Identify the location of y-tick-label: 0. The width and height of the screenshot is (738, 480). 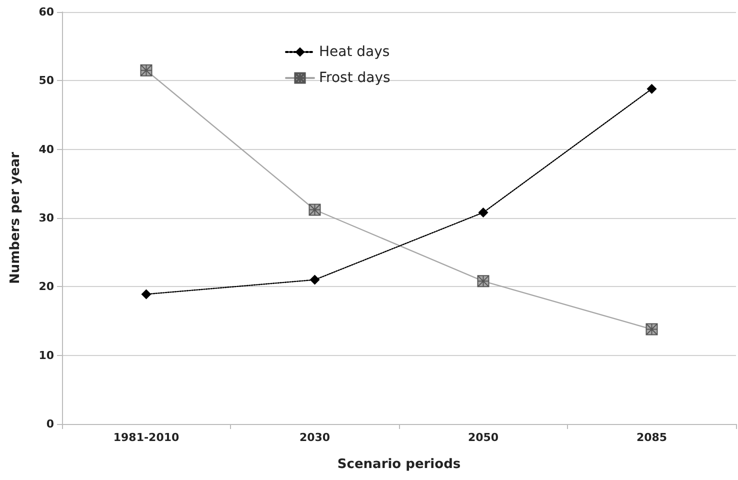
(50, 424).